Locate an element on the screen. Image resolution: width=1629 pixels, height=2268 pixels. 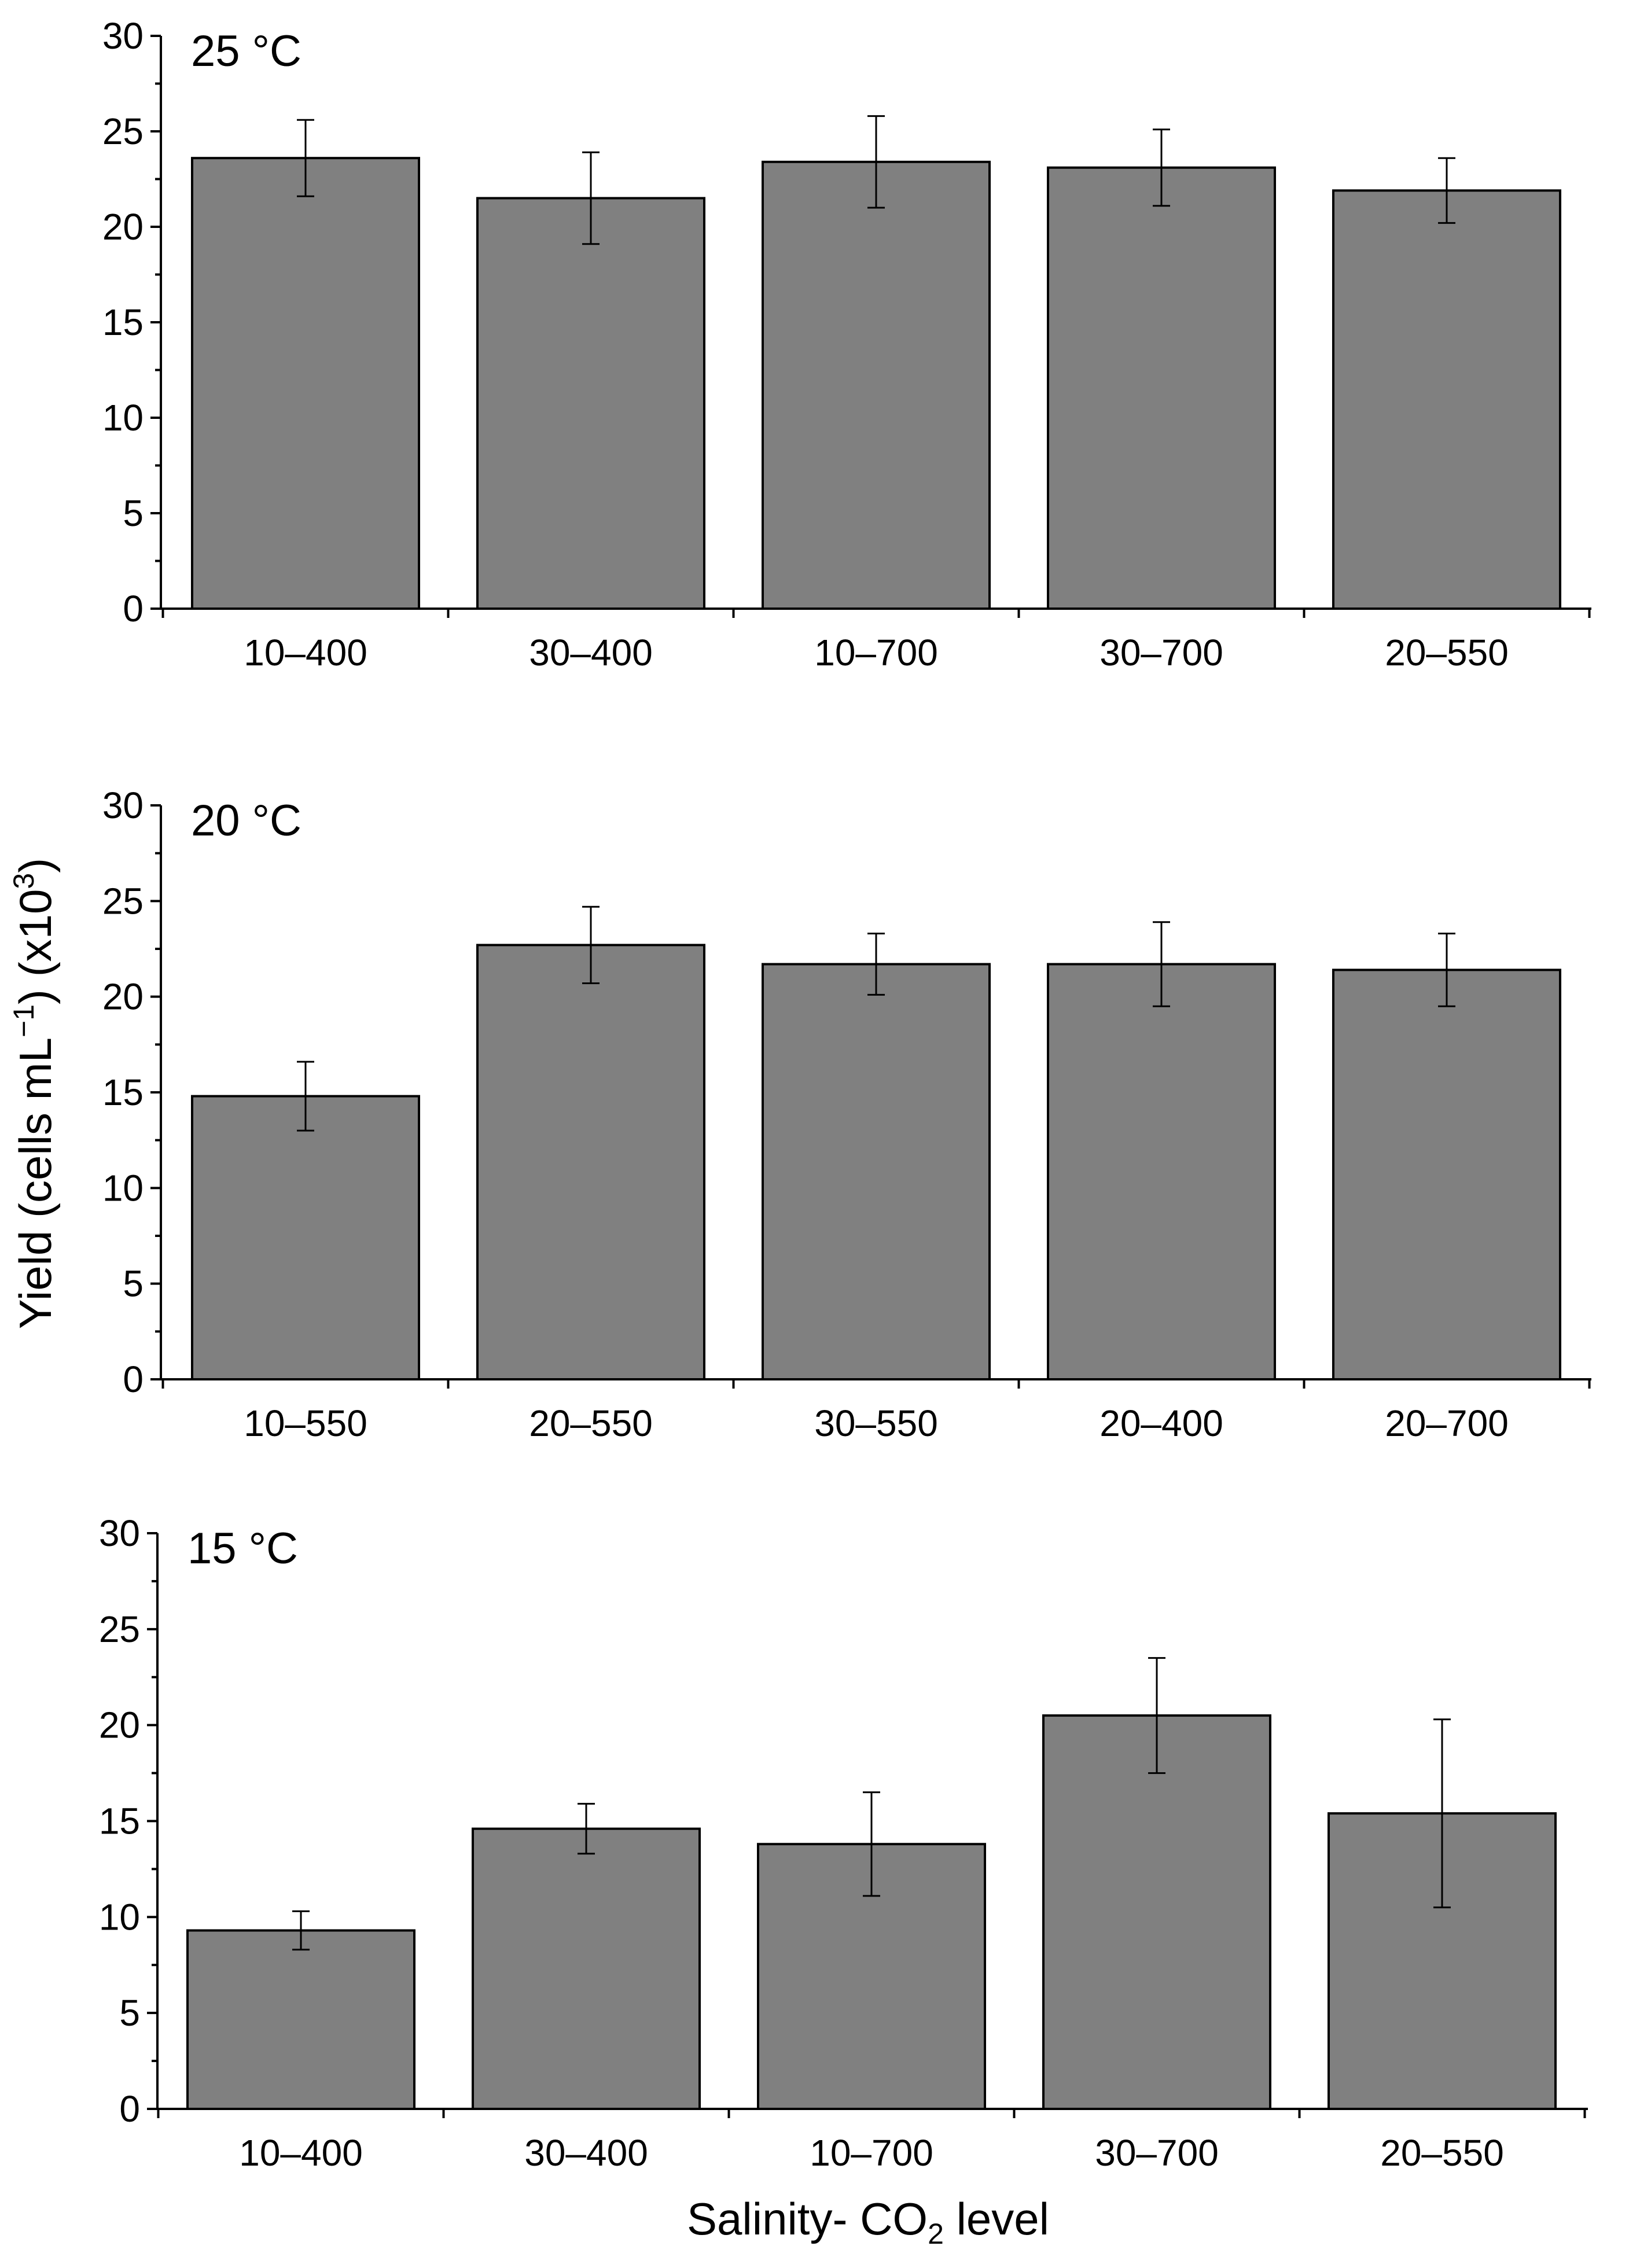
y-axis-label-mid: ) (x10 is located at coordinates (35, 946).